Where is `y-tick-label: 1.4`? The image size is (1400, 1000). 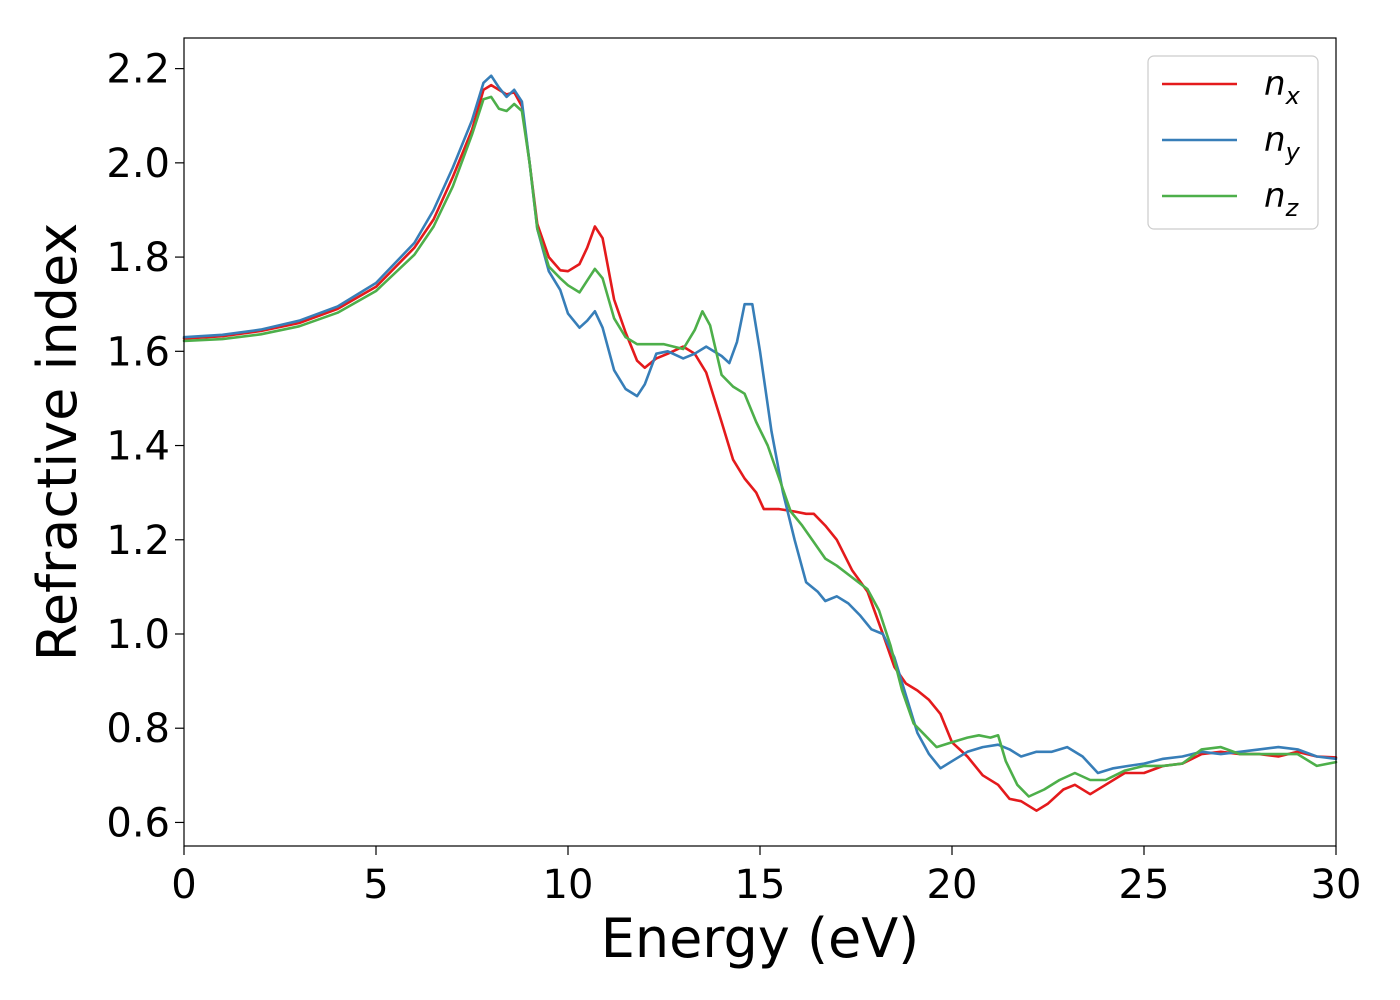 y-tick-label: 1.4 is located at coordinates (138, 447).